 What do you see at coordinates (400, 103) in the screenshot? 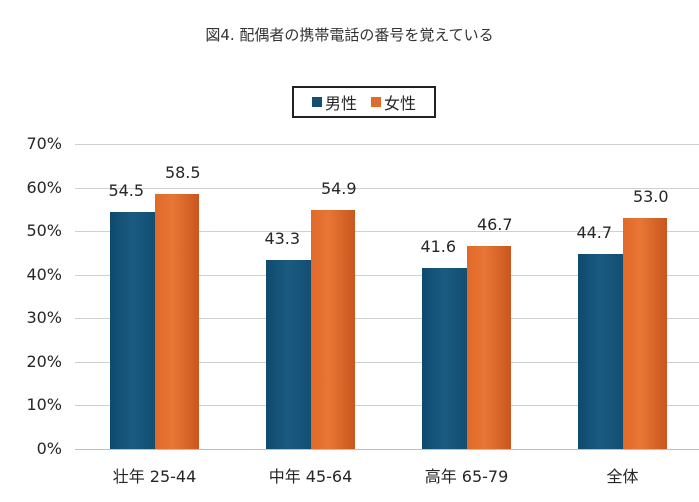
I see `legend-label-female: 女性` at bounding box center [400, 103].